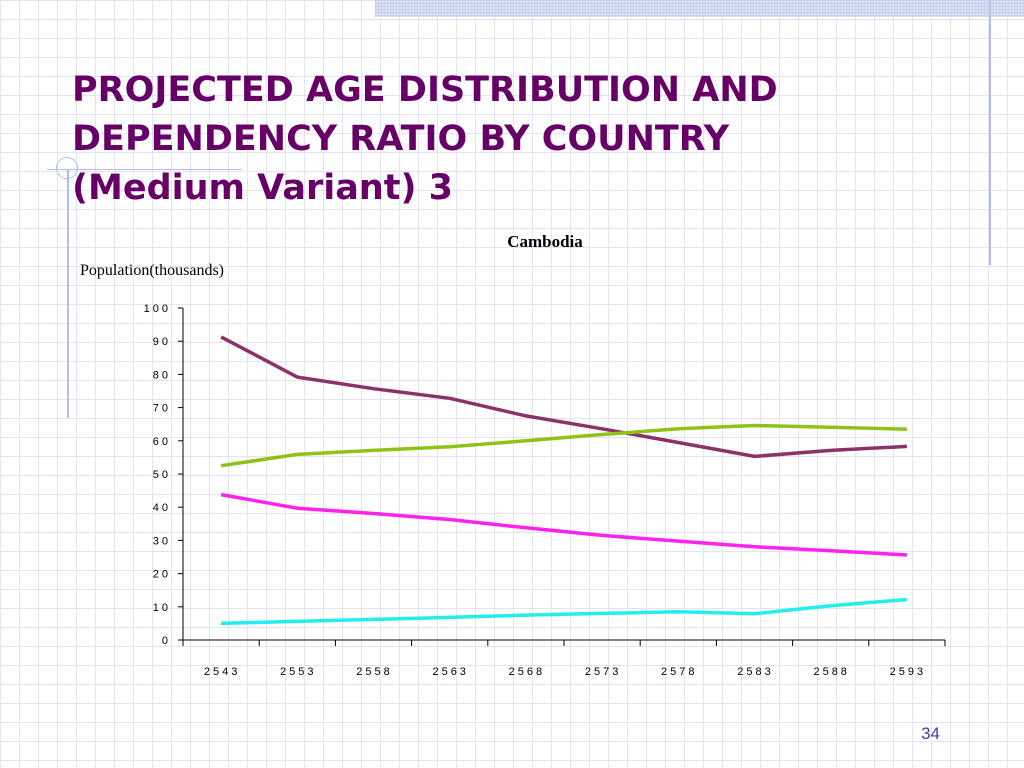  What do you see at coordinates (162, 442) in the screenshot?
I see `y-tick-label: 60` at bounding box center [162, 442].